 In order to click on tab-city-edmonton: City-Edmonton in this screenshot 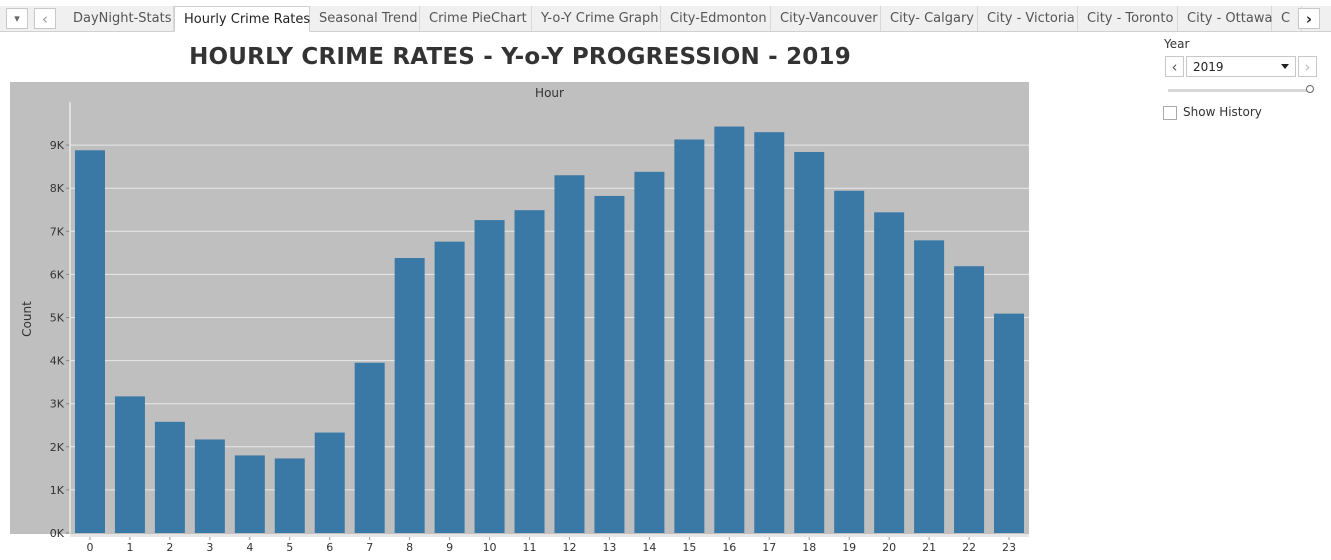, I will do `click(716, 18)`.